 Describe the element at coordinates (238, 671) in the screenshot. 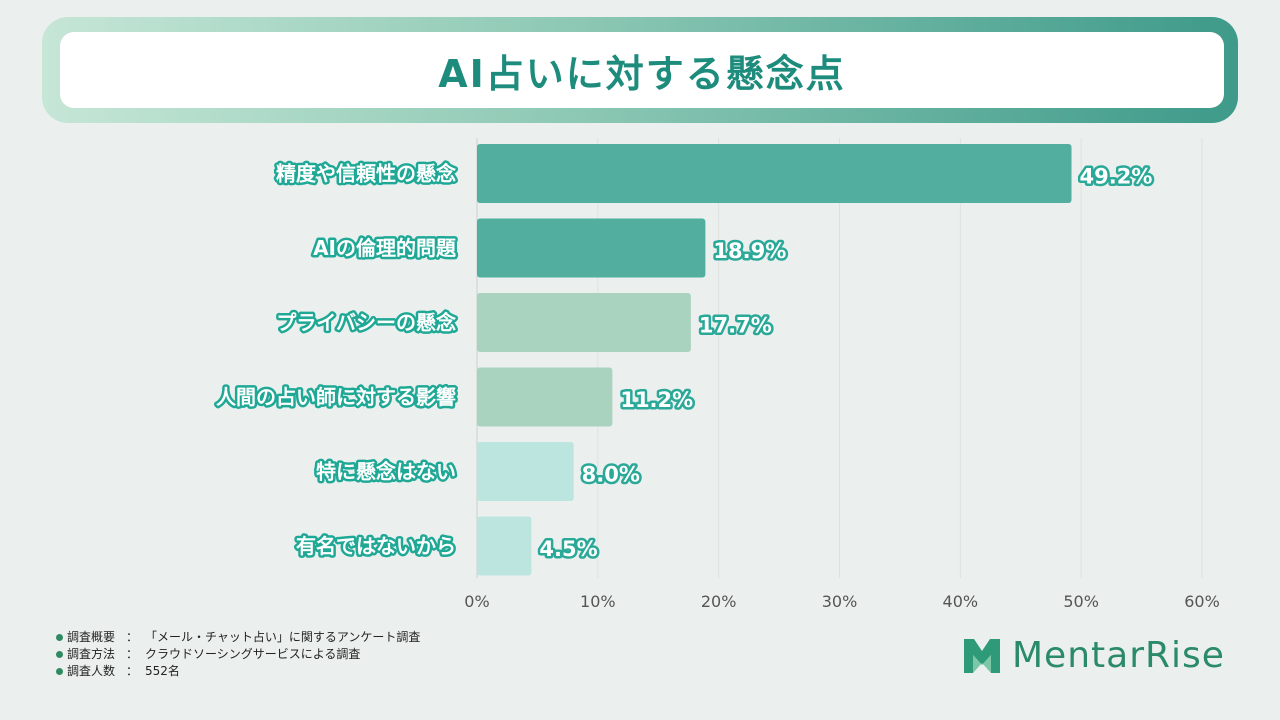

I see `note-row: 調査人数 ： 552名` at that location.